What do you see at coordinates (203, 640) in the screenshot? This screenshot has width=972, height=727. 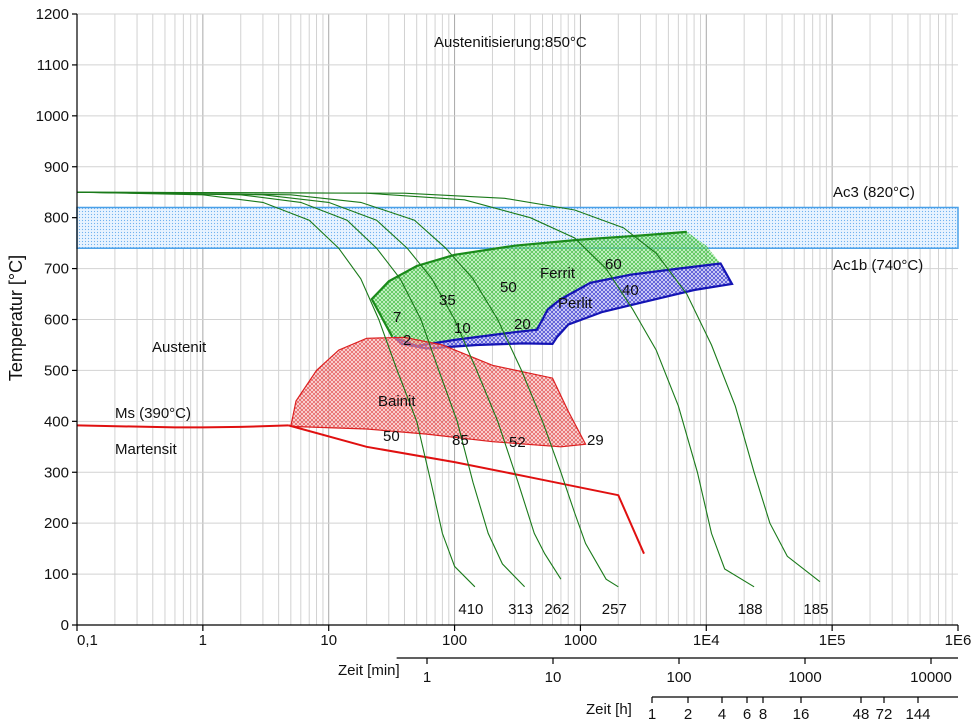 I see `x-tick-label: 1` at bounding box center [203, 640].